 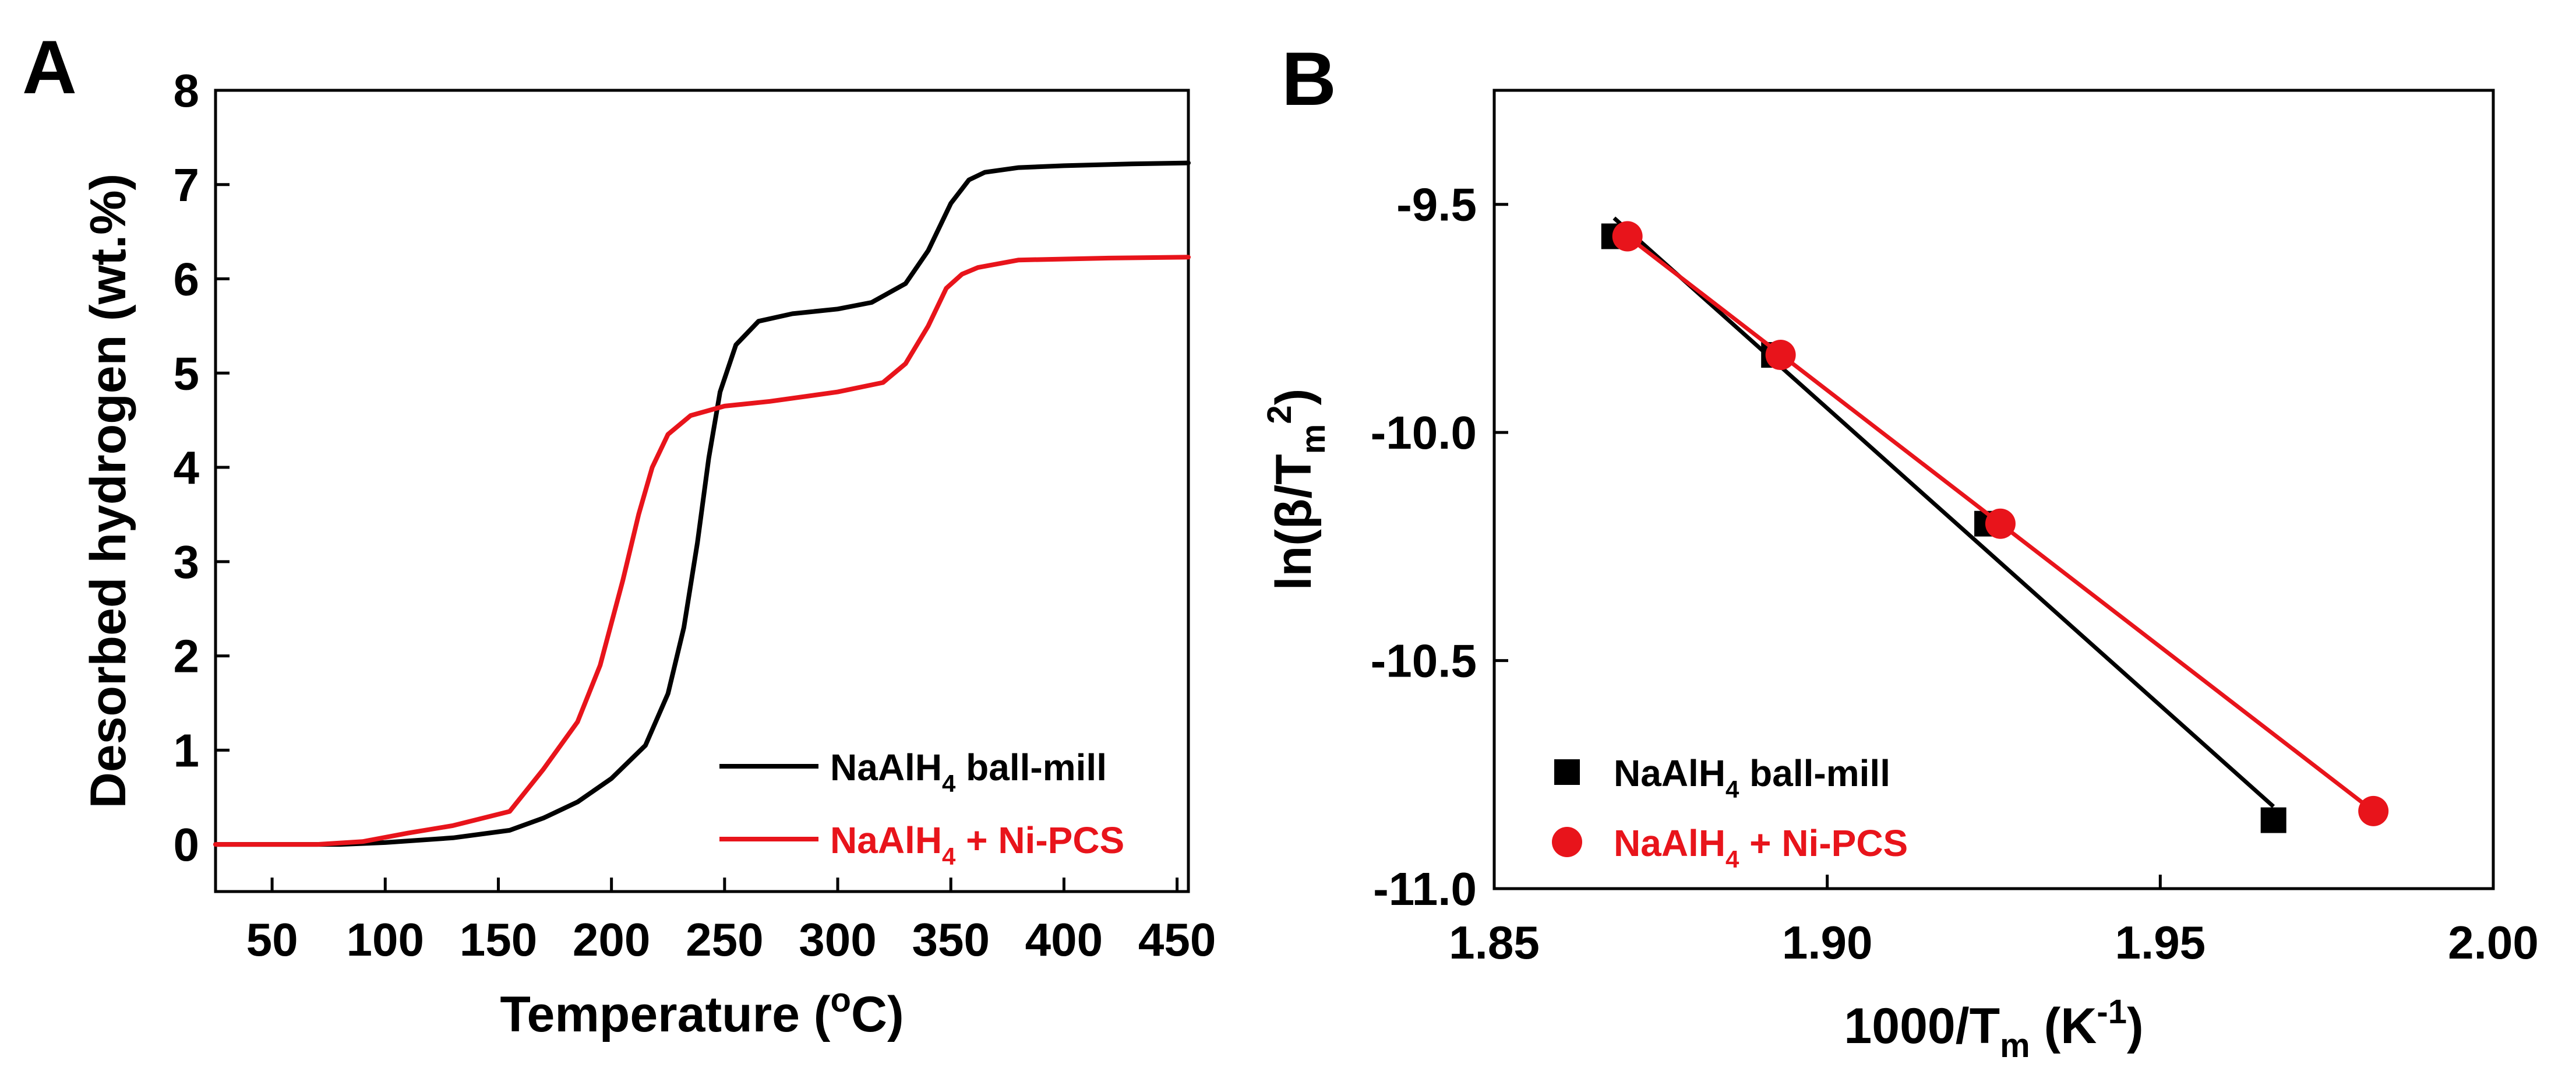 I want to click on y-tick-label: 2, so click(x=187, y=656).